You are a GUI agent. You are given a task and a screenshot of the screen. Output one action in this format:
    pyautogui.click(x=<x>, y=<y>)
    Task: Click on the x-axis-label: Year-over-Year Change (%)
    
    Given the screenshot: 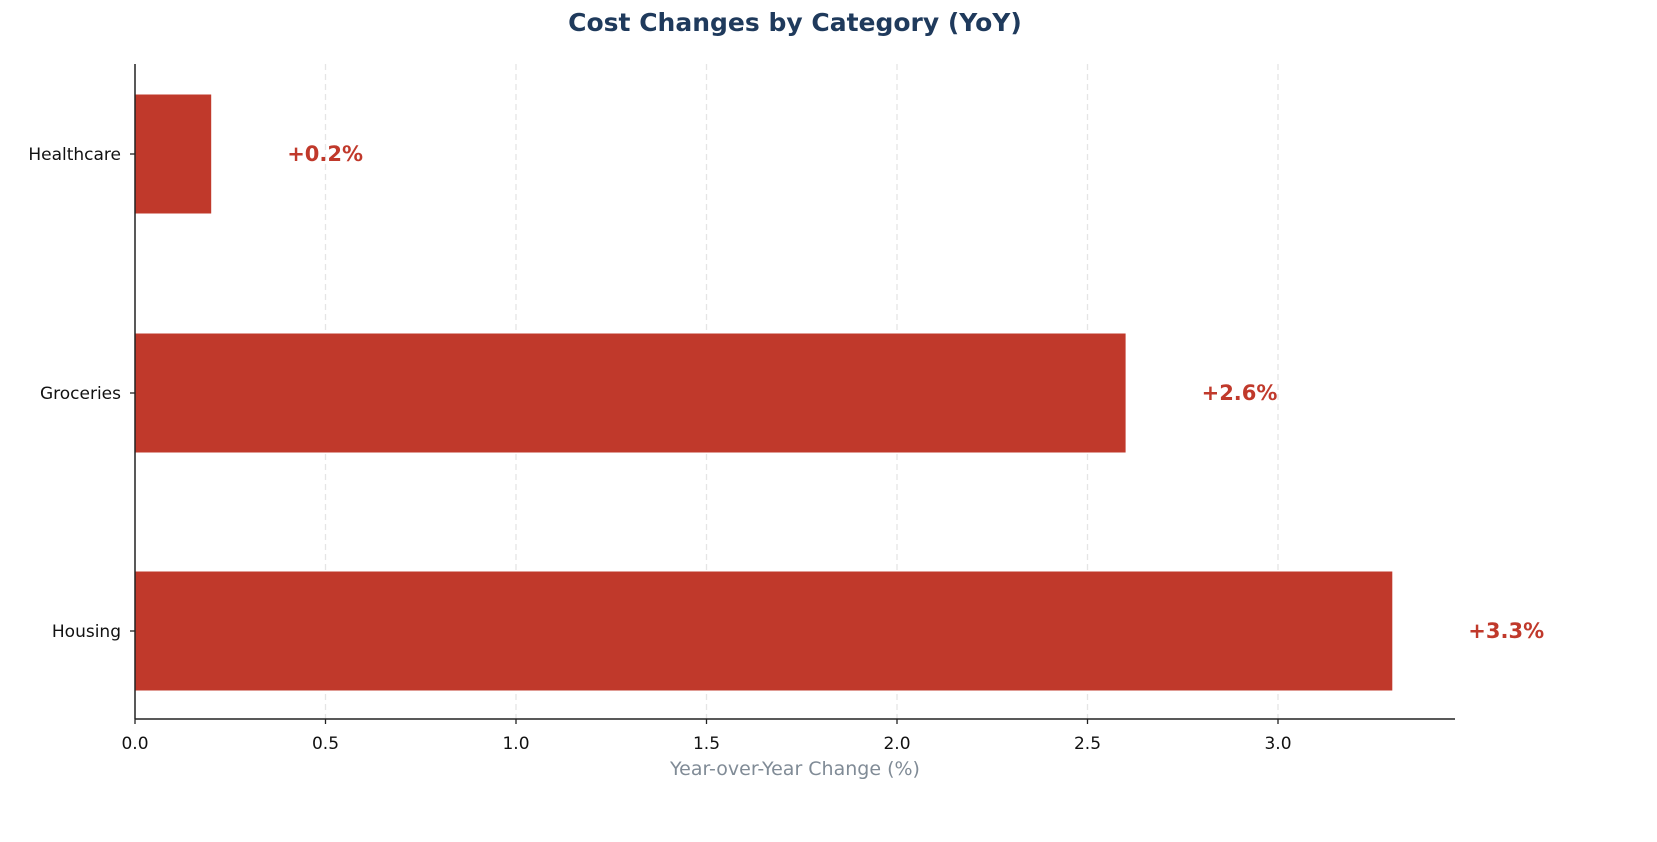 What is the action you would take?
    pyautogui.click(x=795, y=769)
    